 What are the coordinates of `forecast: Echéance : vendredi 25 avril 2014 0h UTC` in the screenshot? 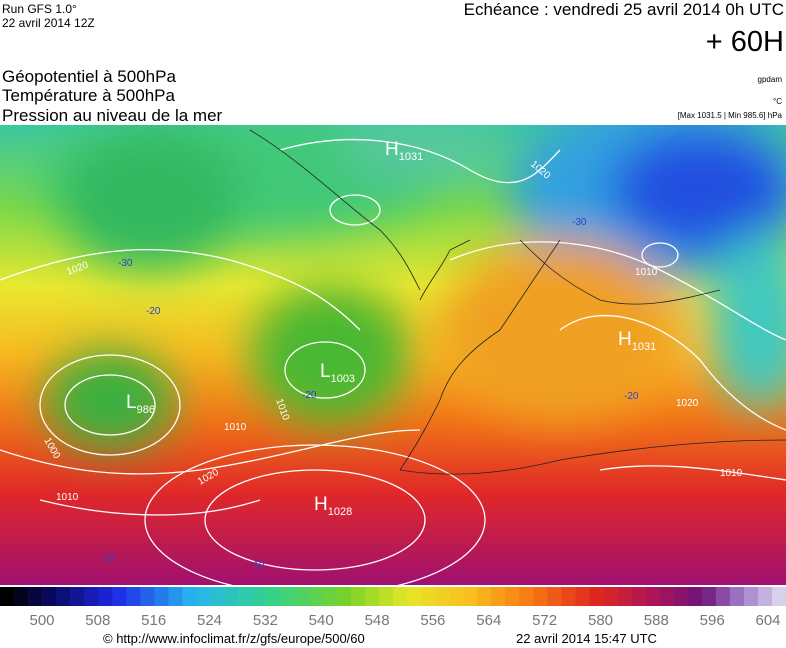 It's located at (624, 9).